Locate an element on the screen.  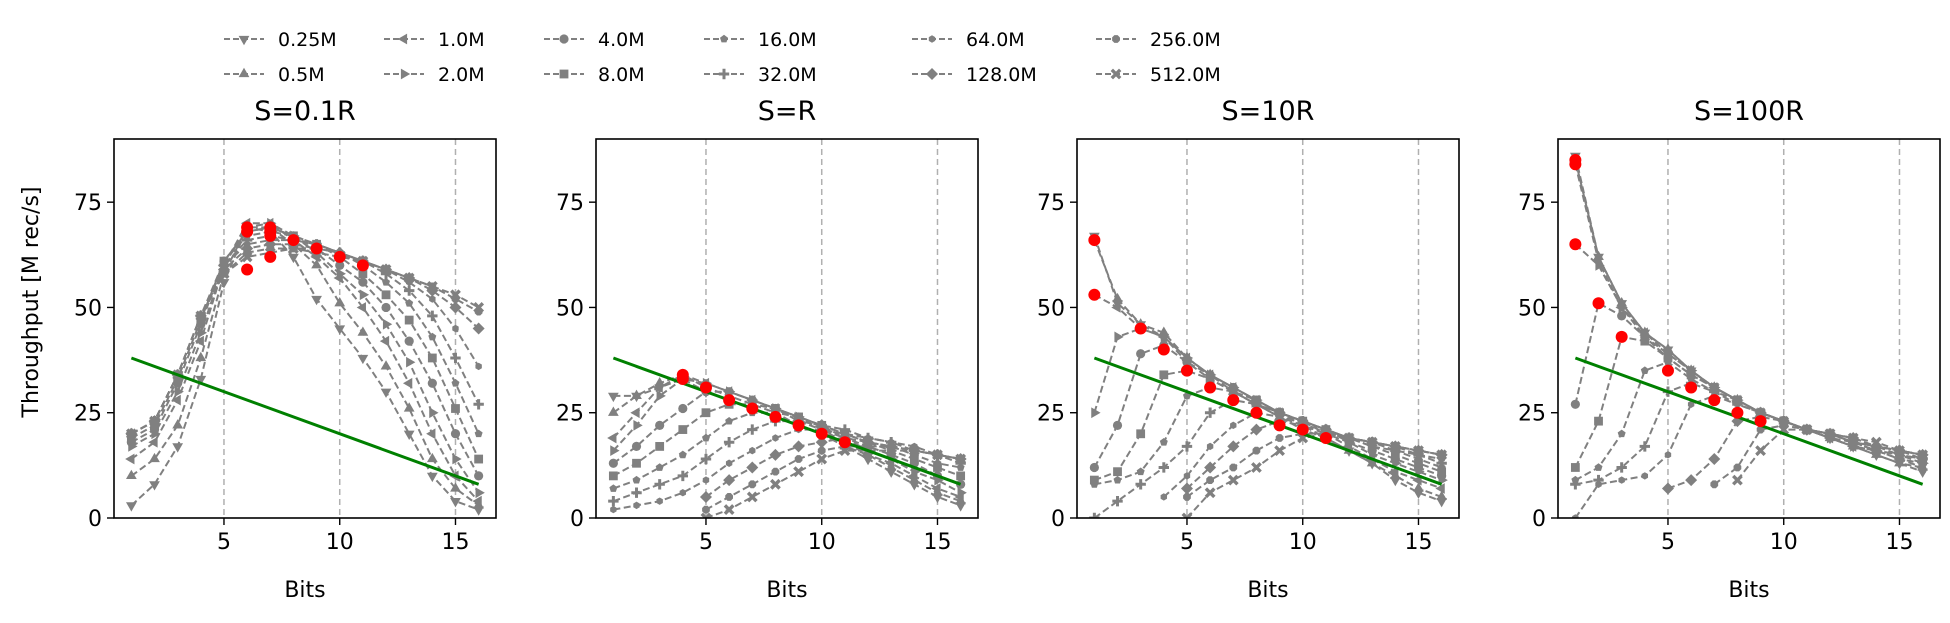
legend-label: 32.0M is located at coordinates (787, 75).